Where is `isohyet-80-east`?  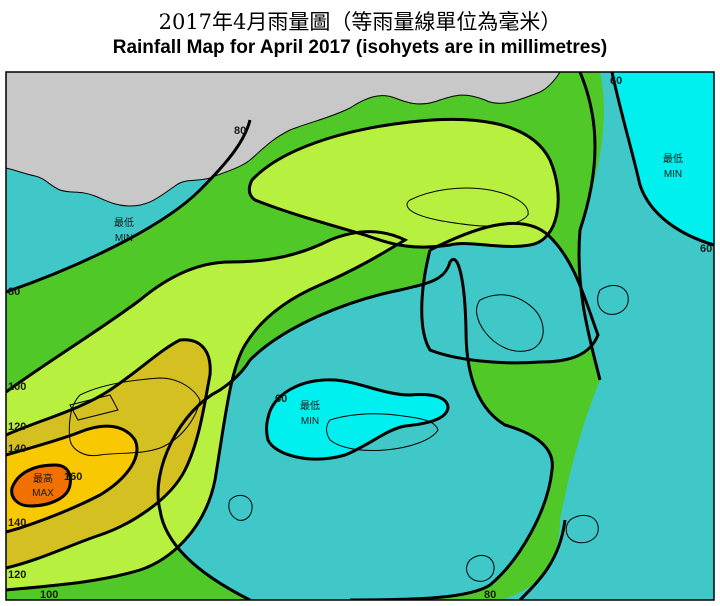
isohyet-80-east is located at coordinates (589, 226).